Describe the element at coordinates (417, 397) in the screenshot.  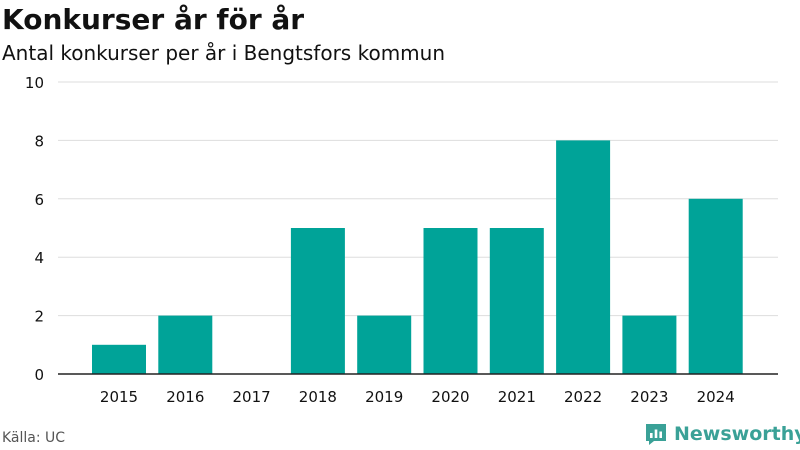
I see `x-axis-tick-labels: 2015 2016 2017 2018 2019 2020 2021 2022 2023 2024` at that location.